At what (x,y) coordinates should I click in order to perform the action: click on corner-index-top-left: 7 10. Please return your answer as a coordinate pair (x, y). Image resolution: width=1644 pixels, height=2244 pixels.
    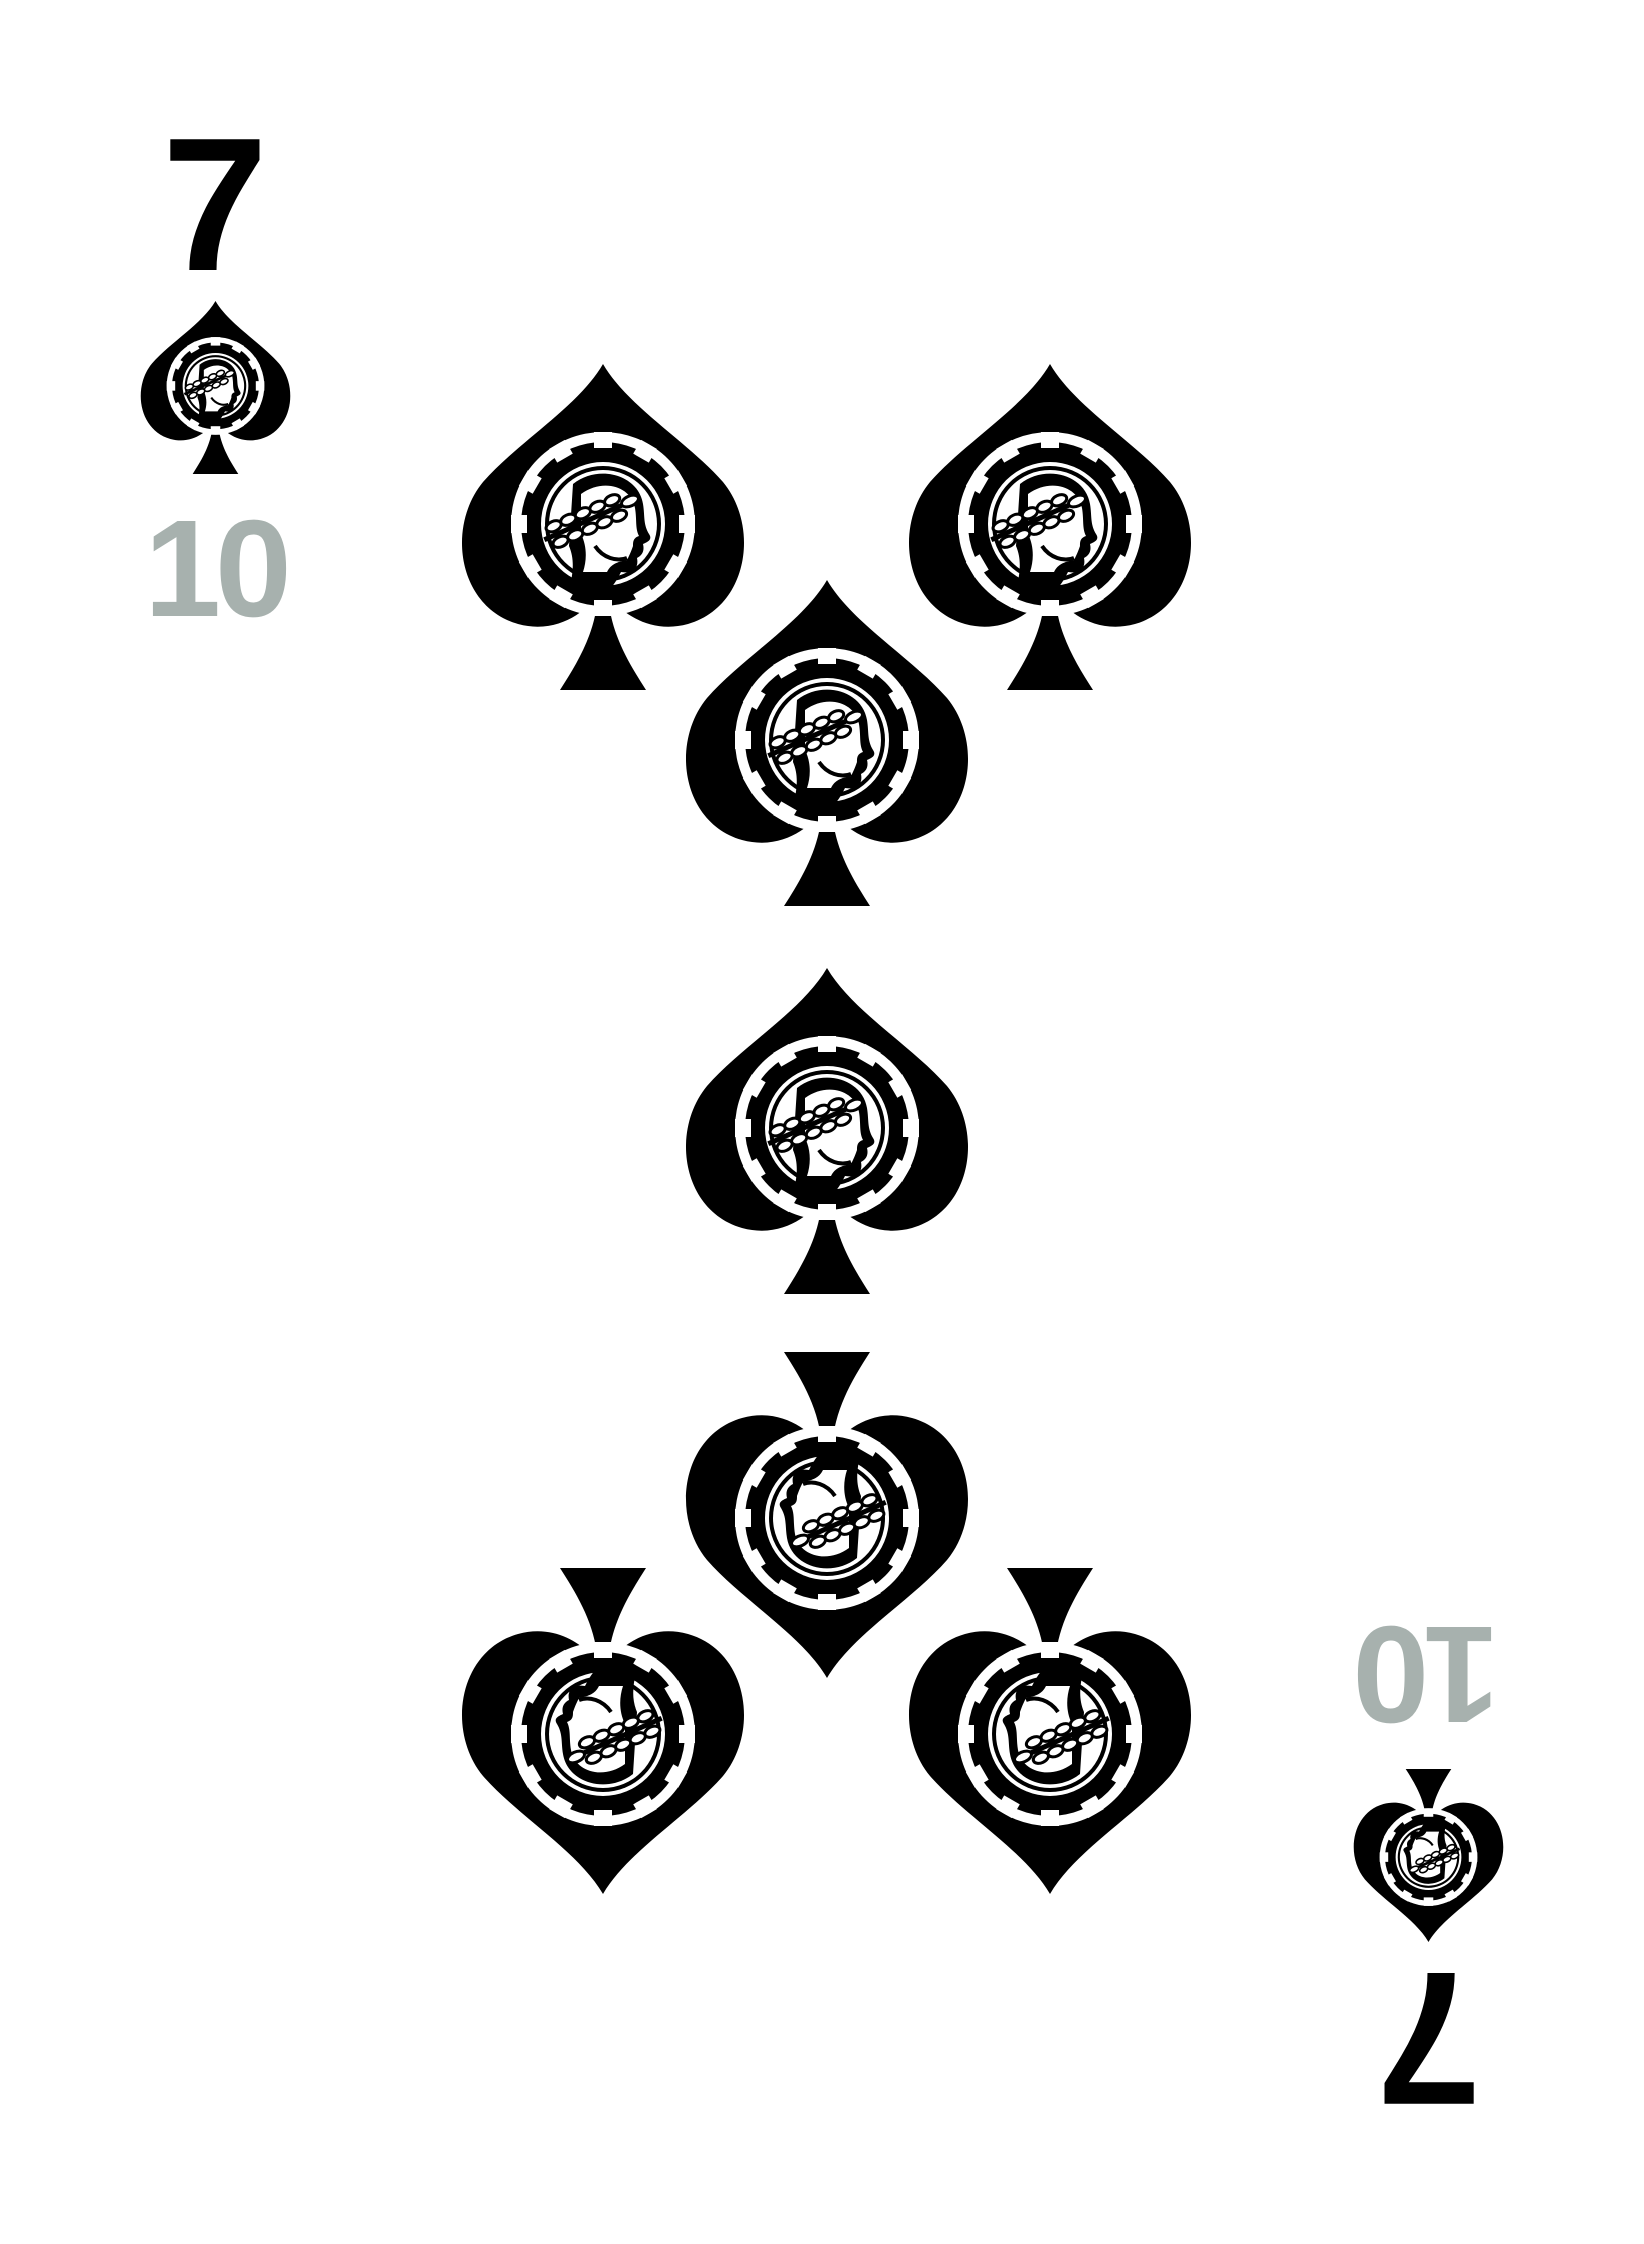
    Looking at the image, I should click on (215, 372).